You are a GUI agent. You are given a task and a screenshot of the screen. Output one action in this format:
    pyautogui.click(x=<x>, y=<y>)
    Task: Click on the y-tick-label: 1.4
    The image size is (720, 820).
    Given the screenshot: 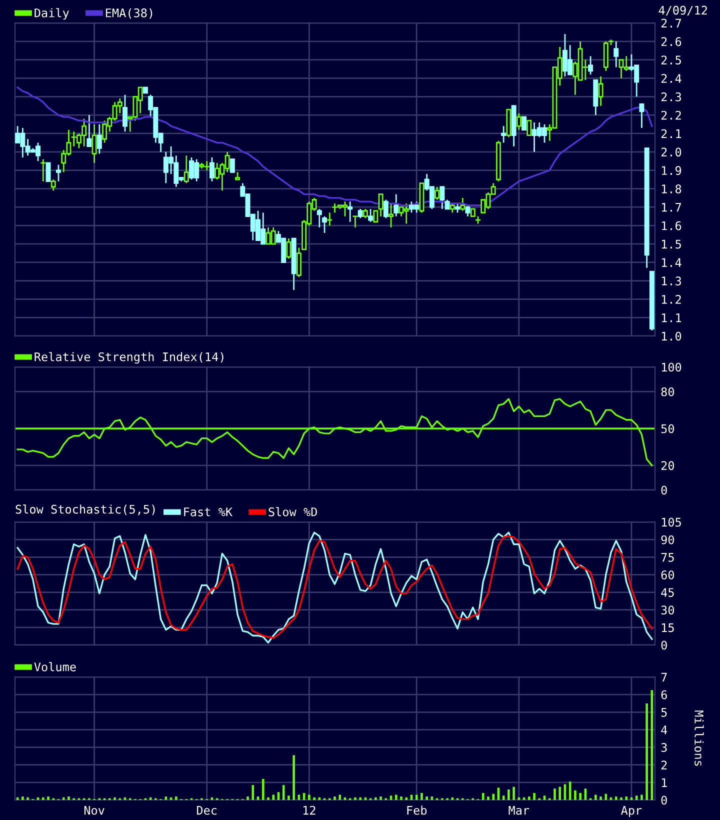 What is the action you would take?
    pyautogui.click(x=672, y=262)
    